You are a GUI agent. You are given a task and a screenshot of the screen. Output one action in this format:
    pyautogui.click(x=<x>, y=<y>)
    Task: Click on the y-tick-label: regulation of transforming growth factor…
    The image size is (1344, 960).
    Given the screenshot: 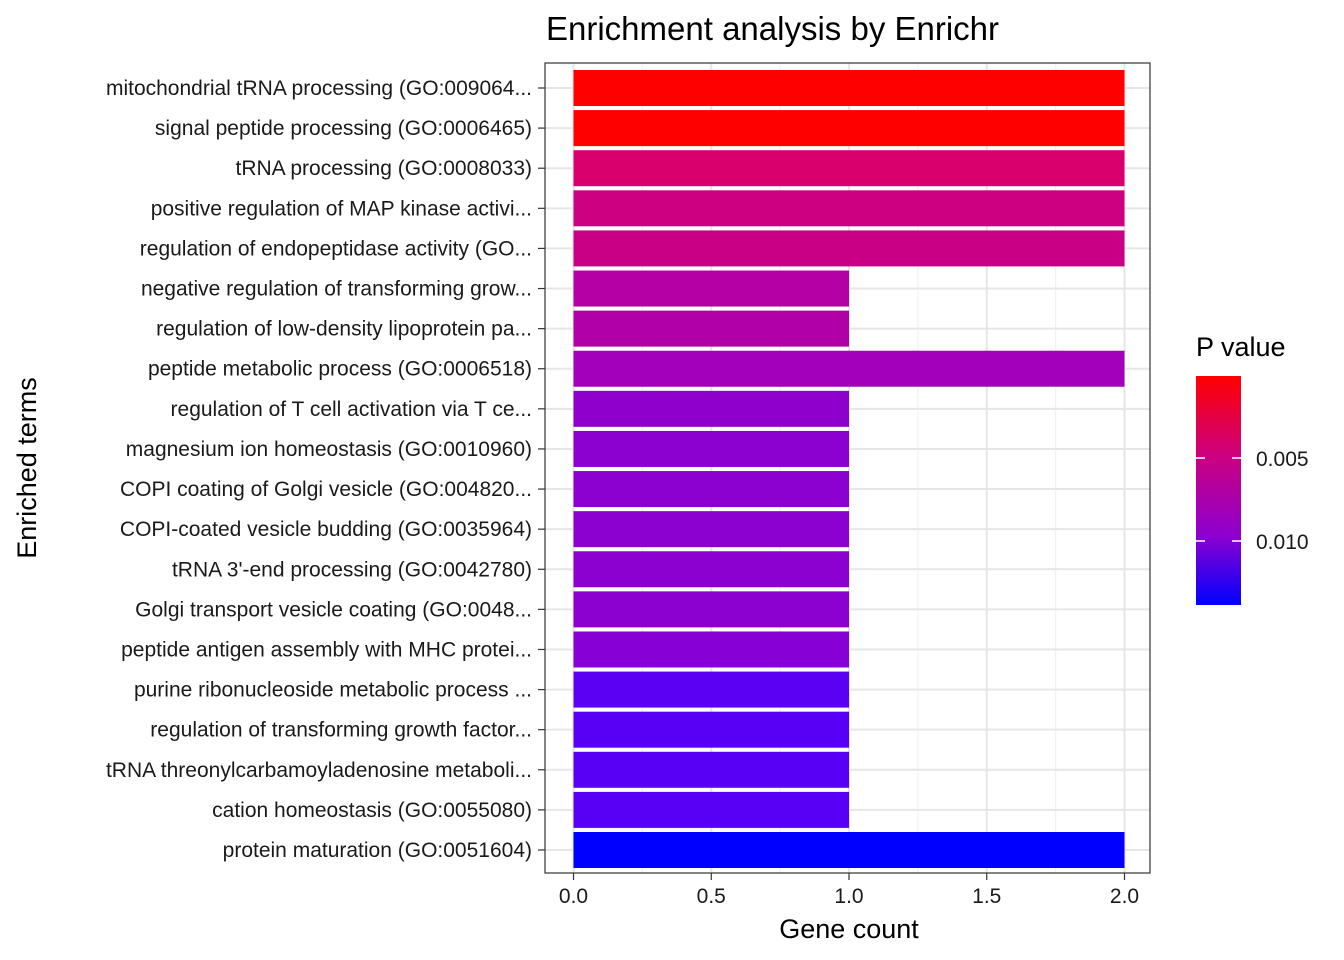 What is the action you would take?
    pyautogui.click(x=341, y=730)
    